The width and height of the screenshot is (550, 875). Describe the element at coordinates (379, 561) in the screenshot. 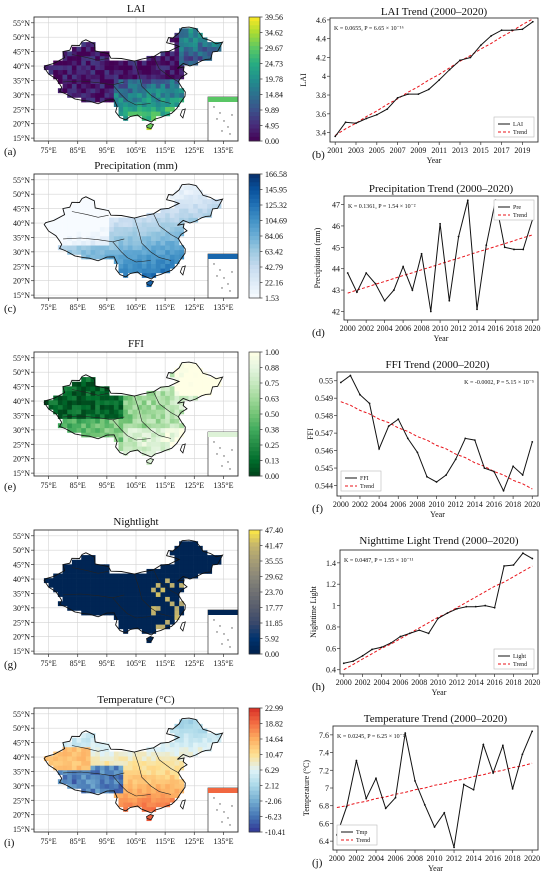

I see `stats-annotation: K = 0.0487, P = 1.55 × 10⁻¹¹` at that location.